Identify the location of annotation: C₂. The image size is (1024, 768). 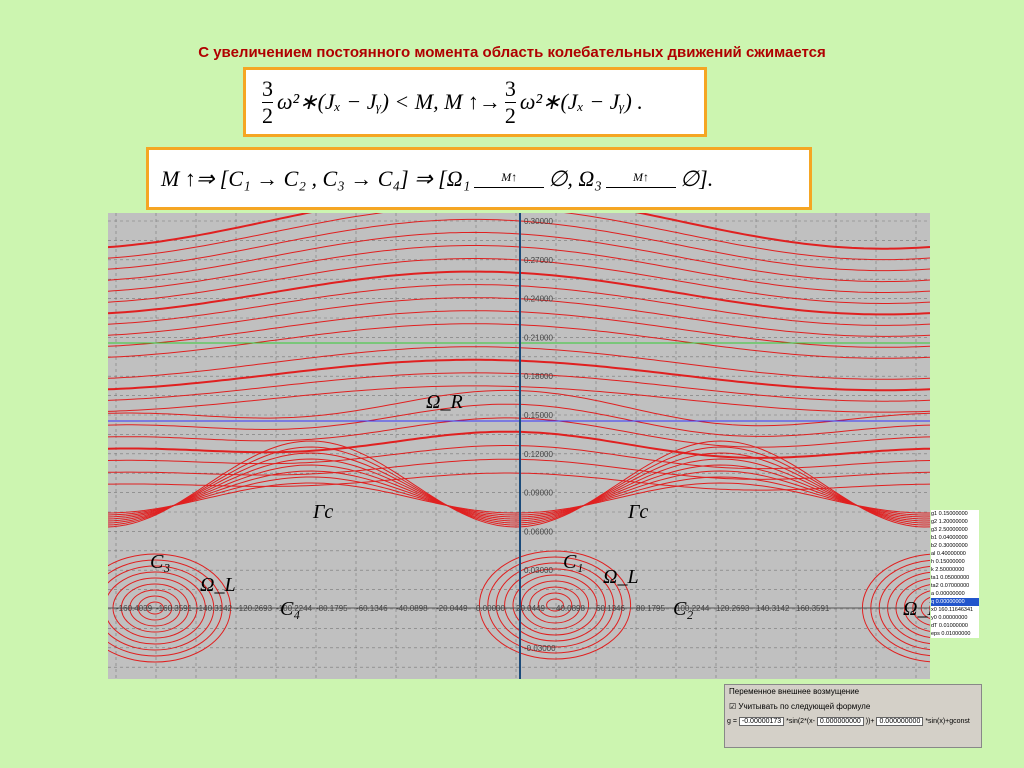
(683, 609).